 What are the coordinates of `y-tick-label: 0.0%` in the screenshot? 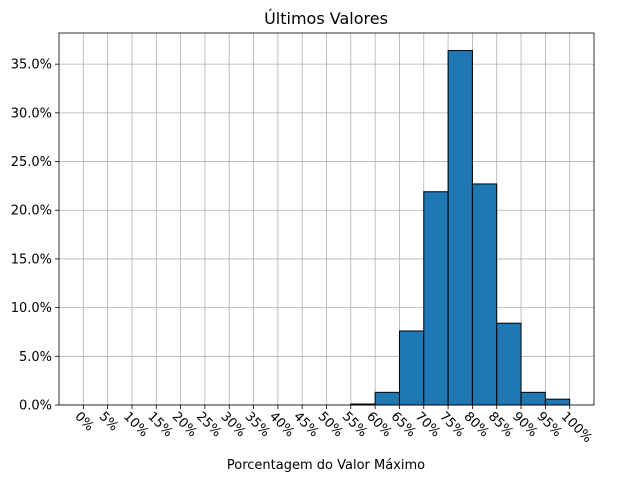 It's located at (35, 406).